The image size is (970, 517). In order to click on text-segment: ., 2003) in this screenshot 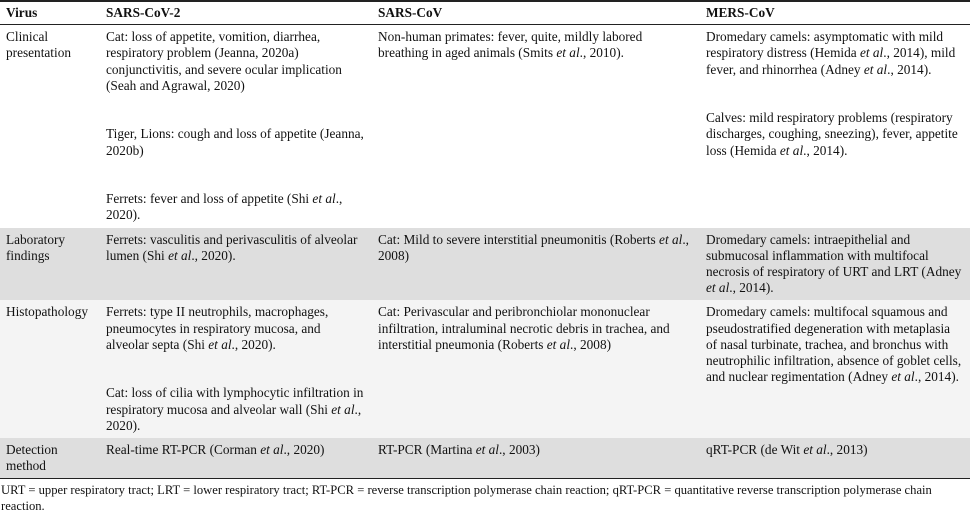, I will do `click(519, 450)`.